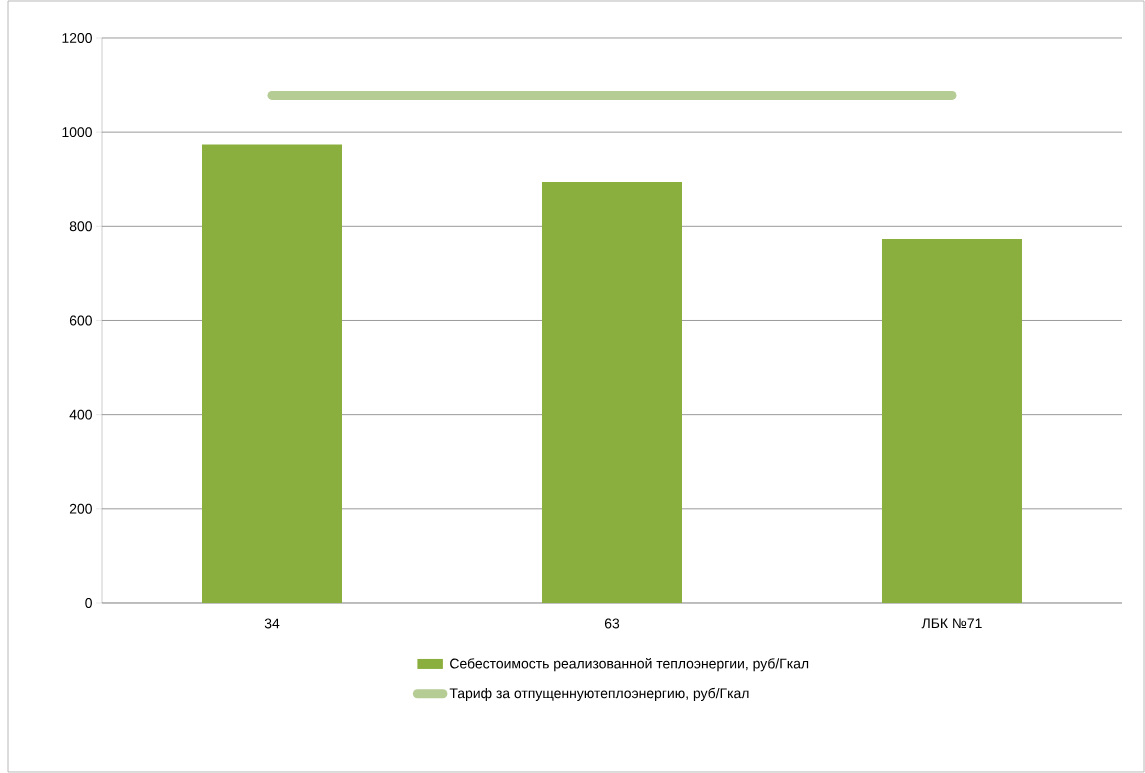 The width and height of the screenshot is (1145, 773). Describe the element at coordinates (80, 226) in the screenshot. I see `y-tick-label: 800` at that location.